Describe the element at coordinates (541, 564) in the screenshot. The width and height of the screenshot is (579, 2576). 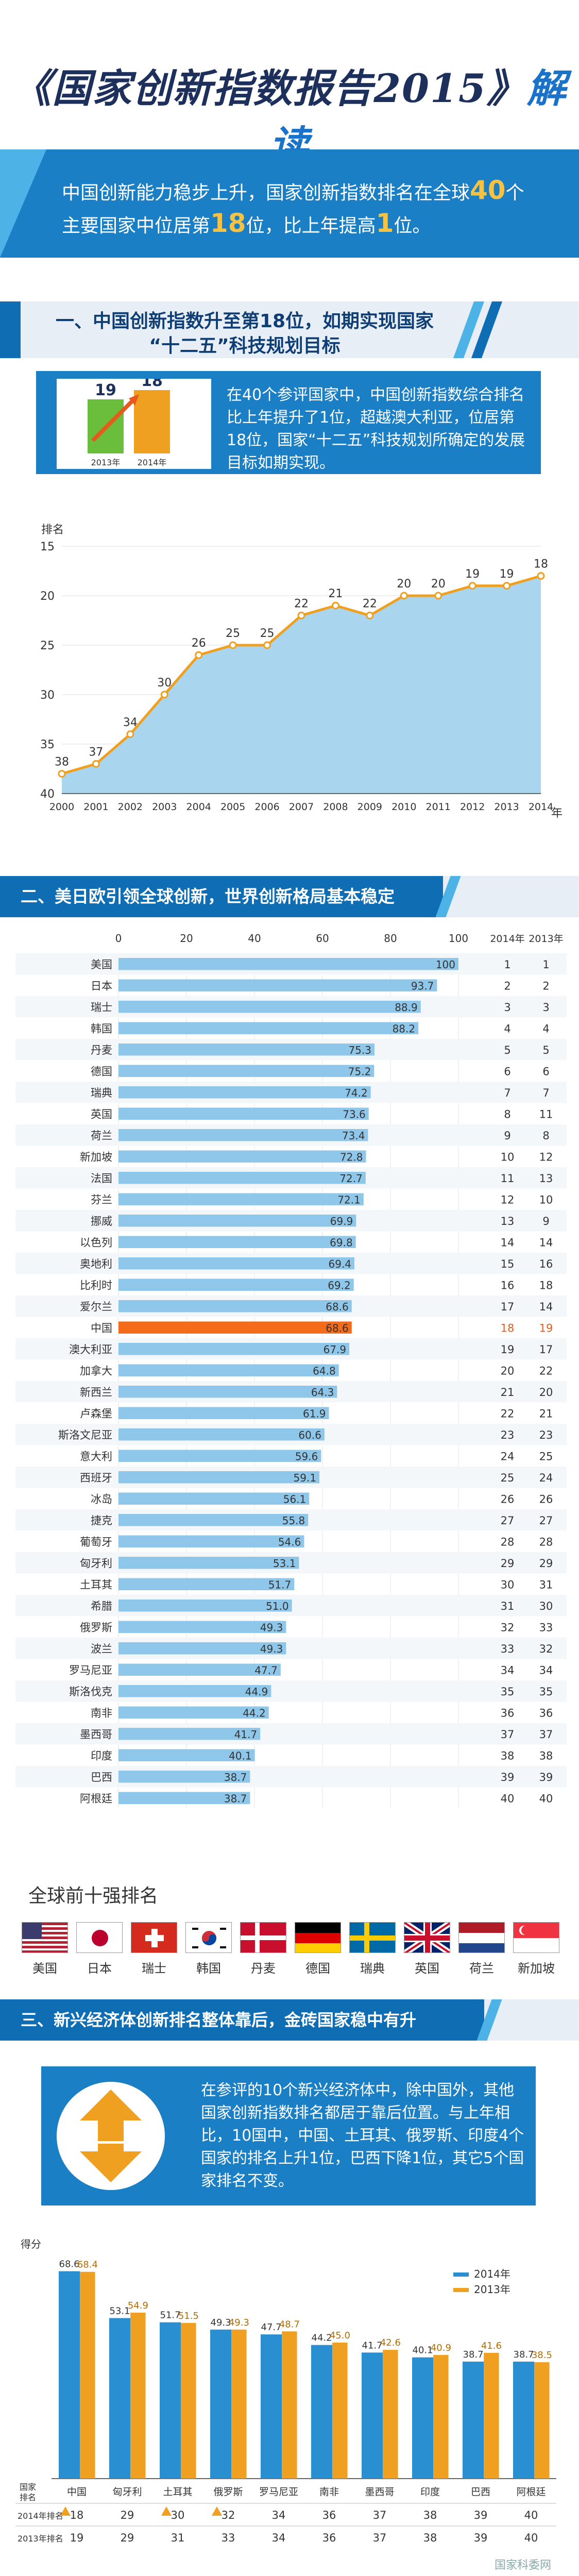
I see `line-chart-data-label: 18` at that location.